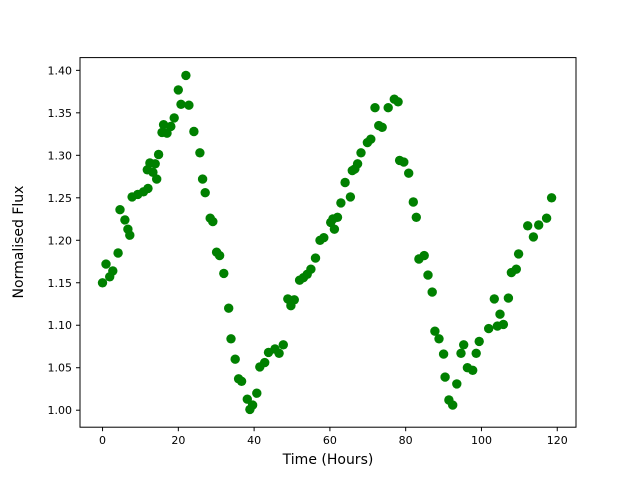  I want to click on y-tick-label: 1.15, so click(60, 283).